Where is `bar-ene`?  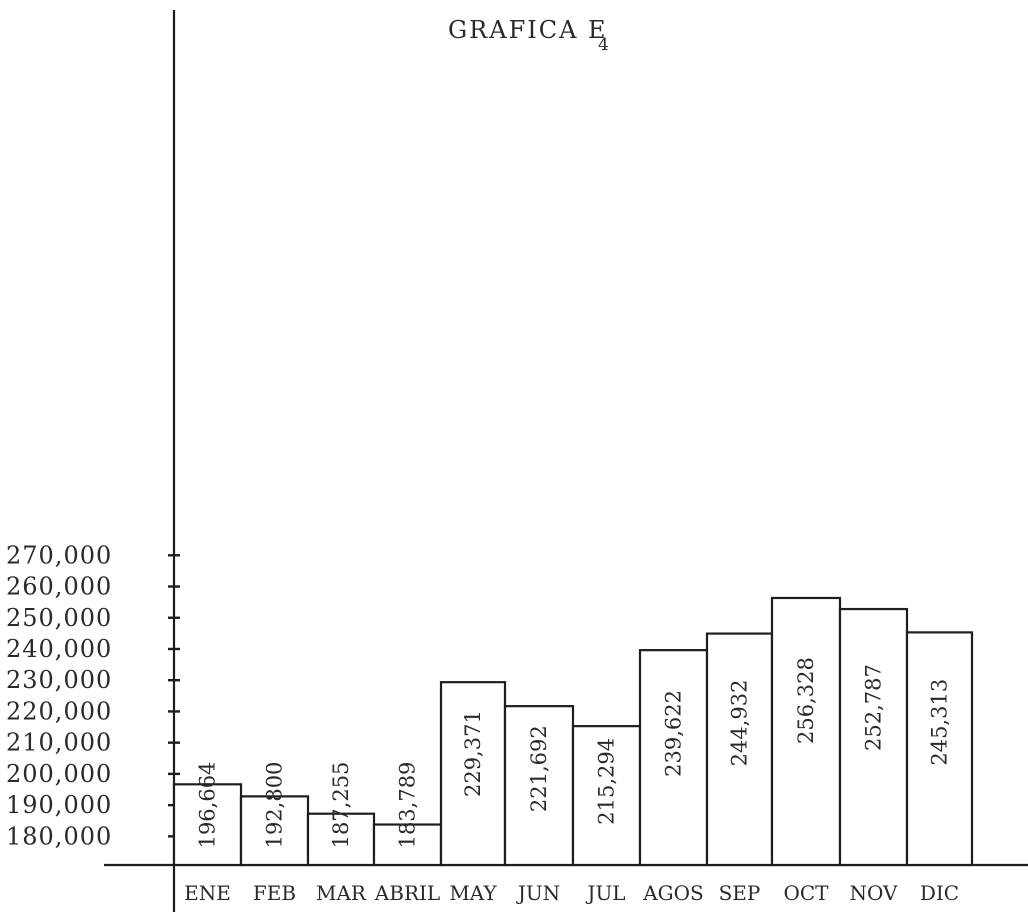
bar-ene is located at coordinates (207, 825).